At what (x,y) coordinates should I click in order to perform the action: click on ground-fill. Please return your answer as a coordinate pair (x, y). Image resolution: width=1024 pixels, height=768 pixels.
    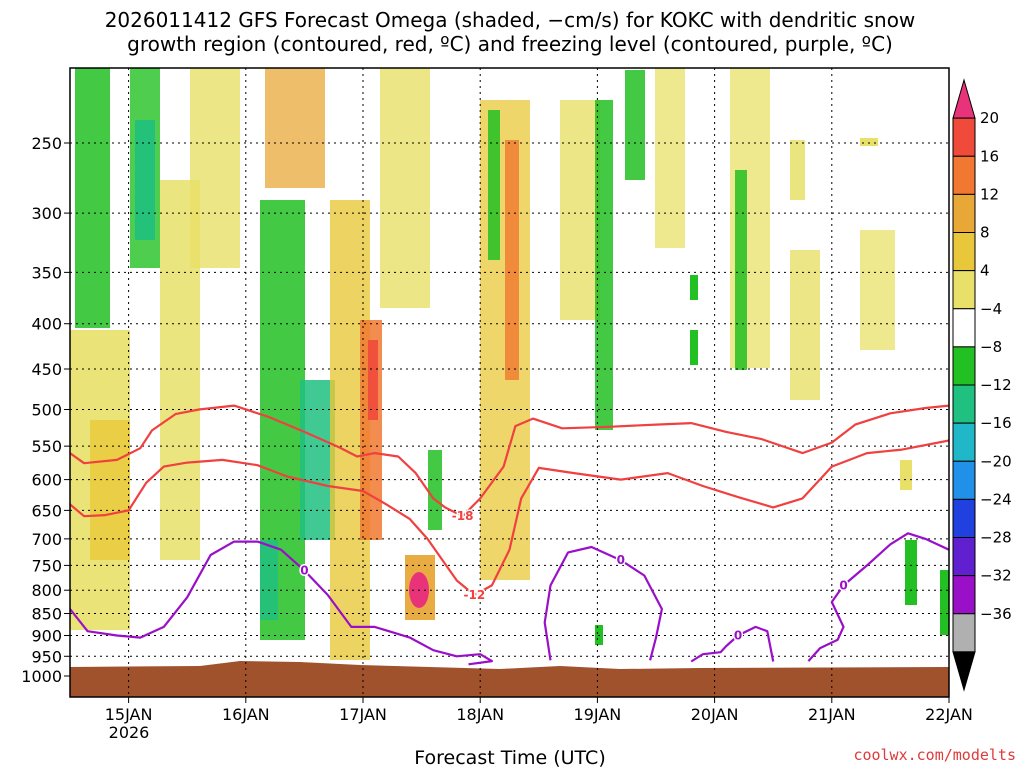
    Looking at the image, I should click on (509, 679).